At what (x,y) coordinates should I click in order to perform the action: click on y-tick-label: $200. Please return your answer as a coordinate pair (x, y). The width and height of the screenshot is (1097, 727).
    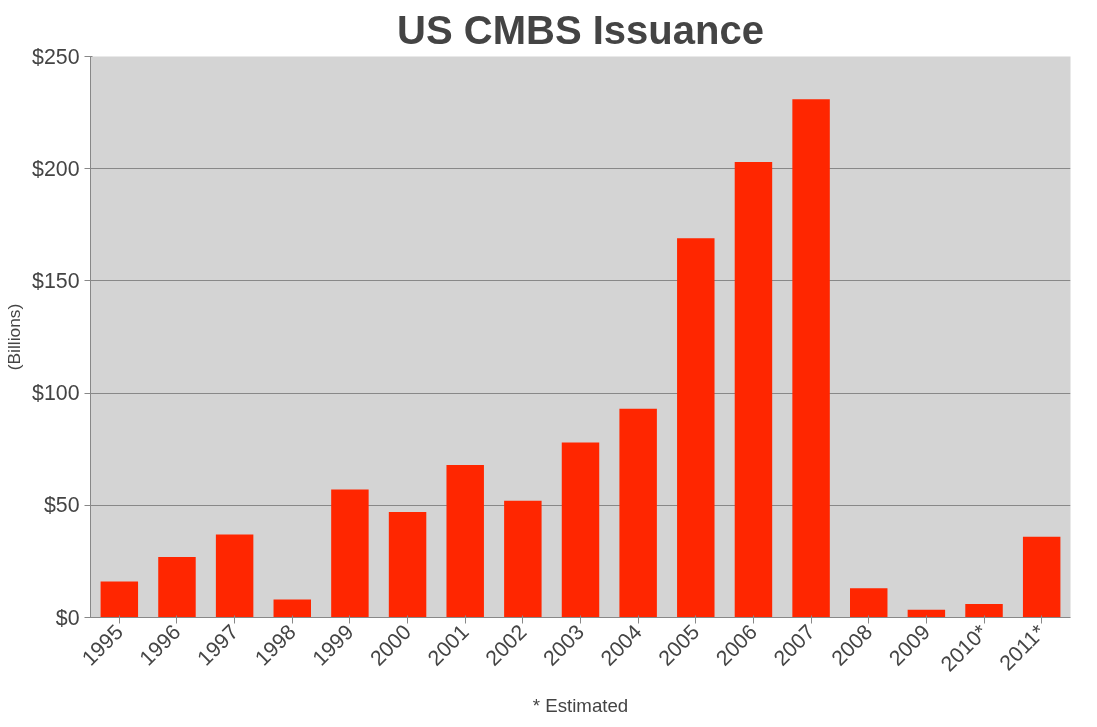
    Looking at the image, I should click on (56, 168).